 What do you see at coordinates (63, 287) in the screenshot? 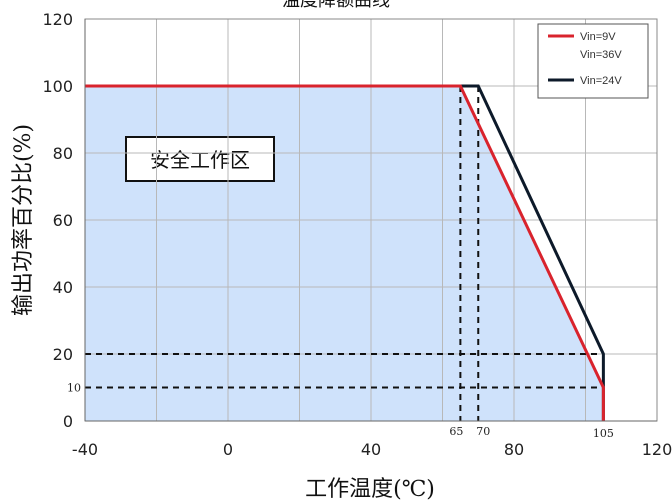
I see `y-tick-label: 40` at bounding box center [63, 287].